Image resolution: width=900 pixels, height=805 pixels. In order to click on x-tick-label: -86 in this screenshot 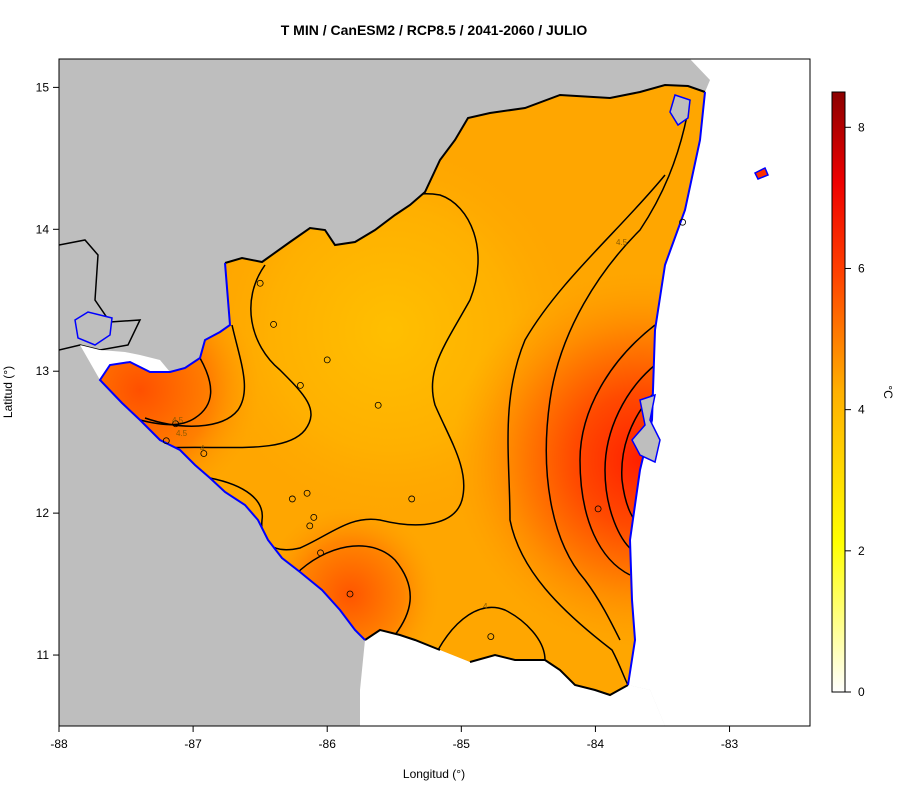, I will do `click(328, 744)`.